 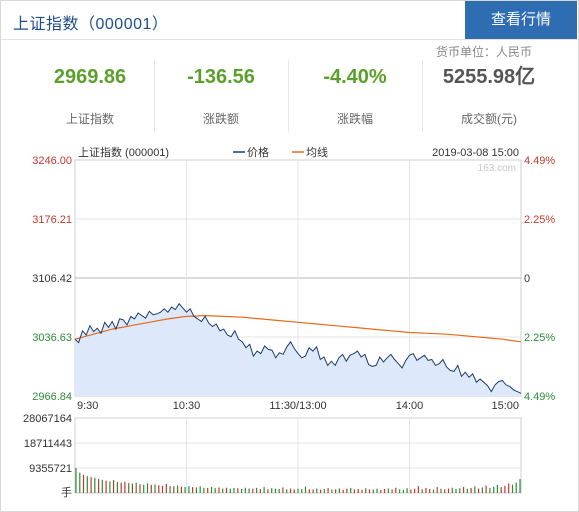 I want to click on stat-value: 2969.86, so click(x=90, y=77).